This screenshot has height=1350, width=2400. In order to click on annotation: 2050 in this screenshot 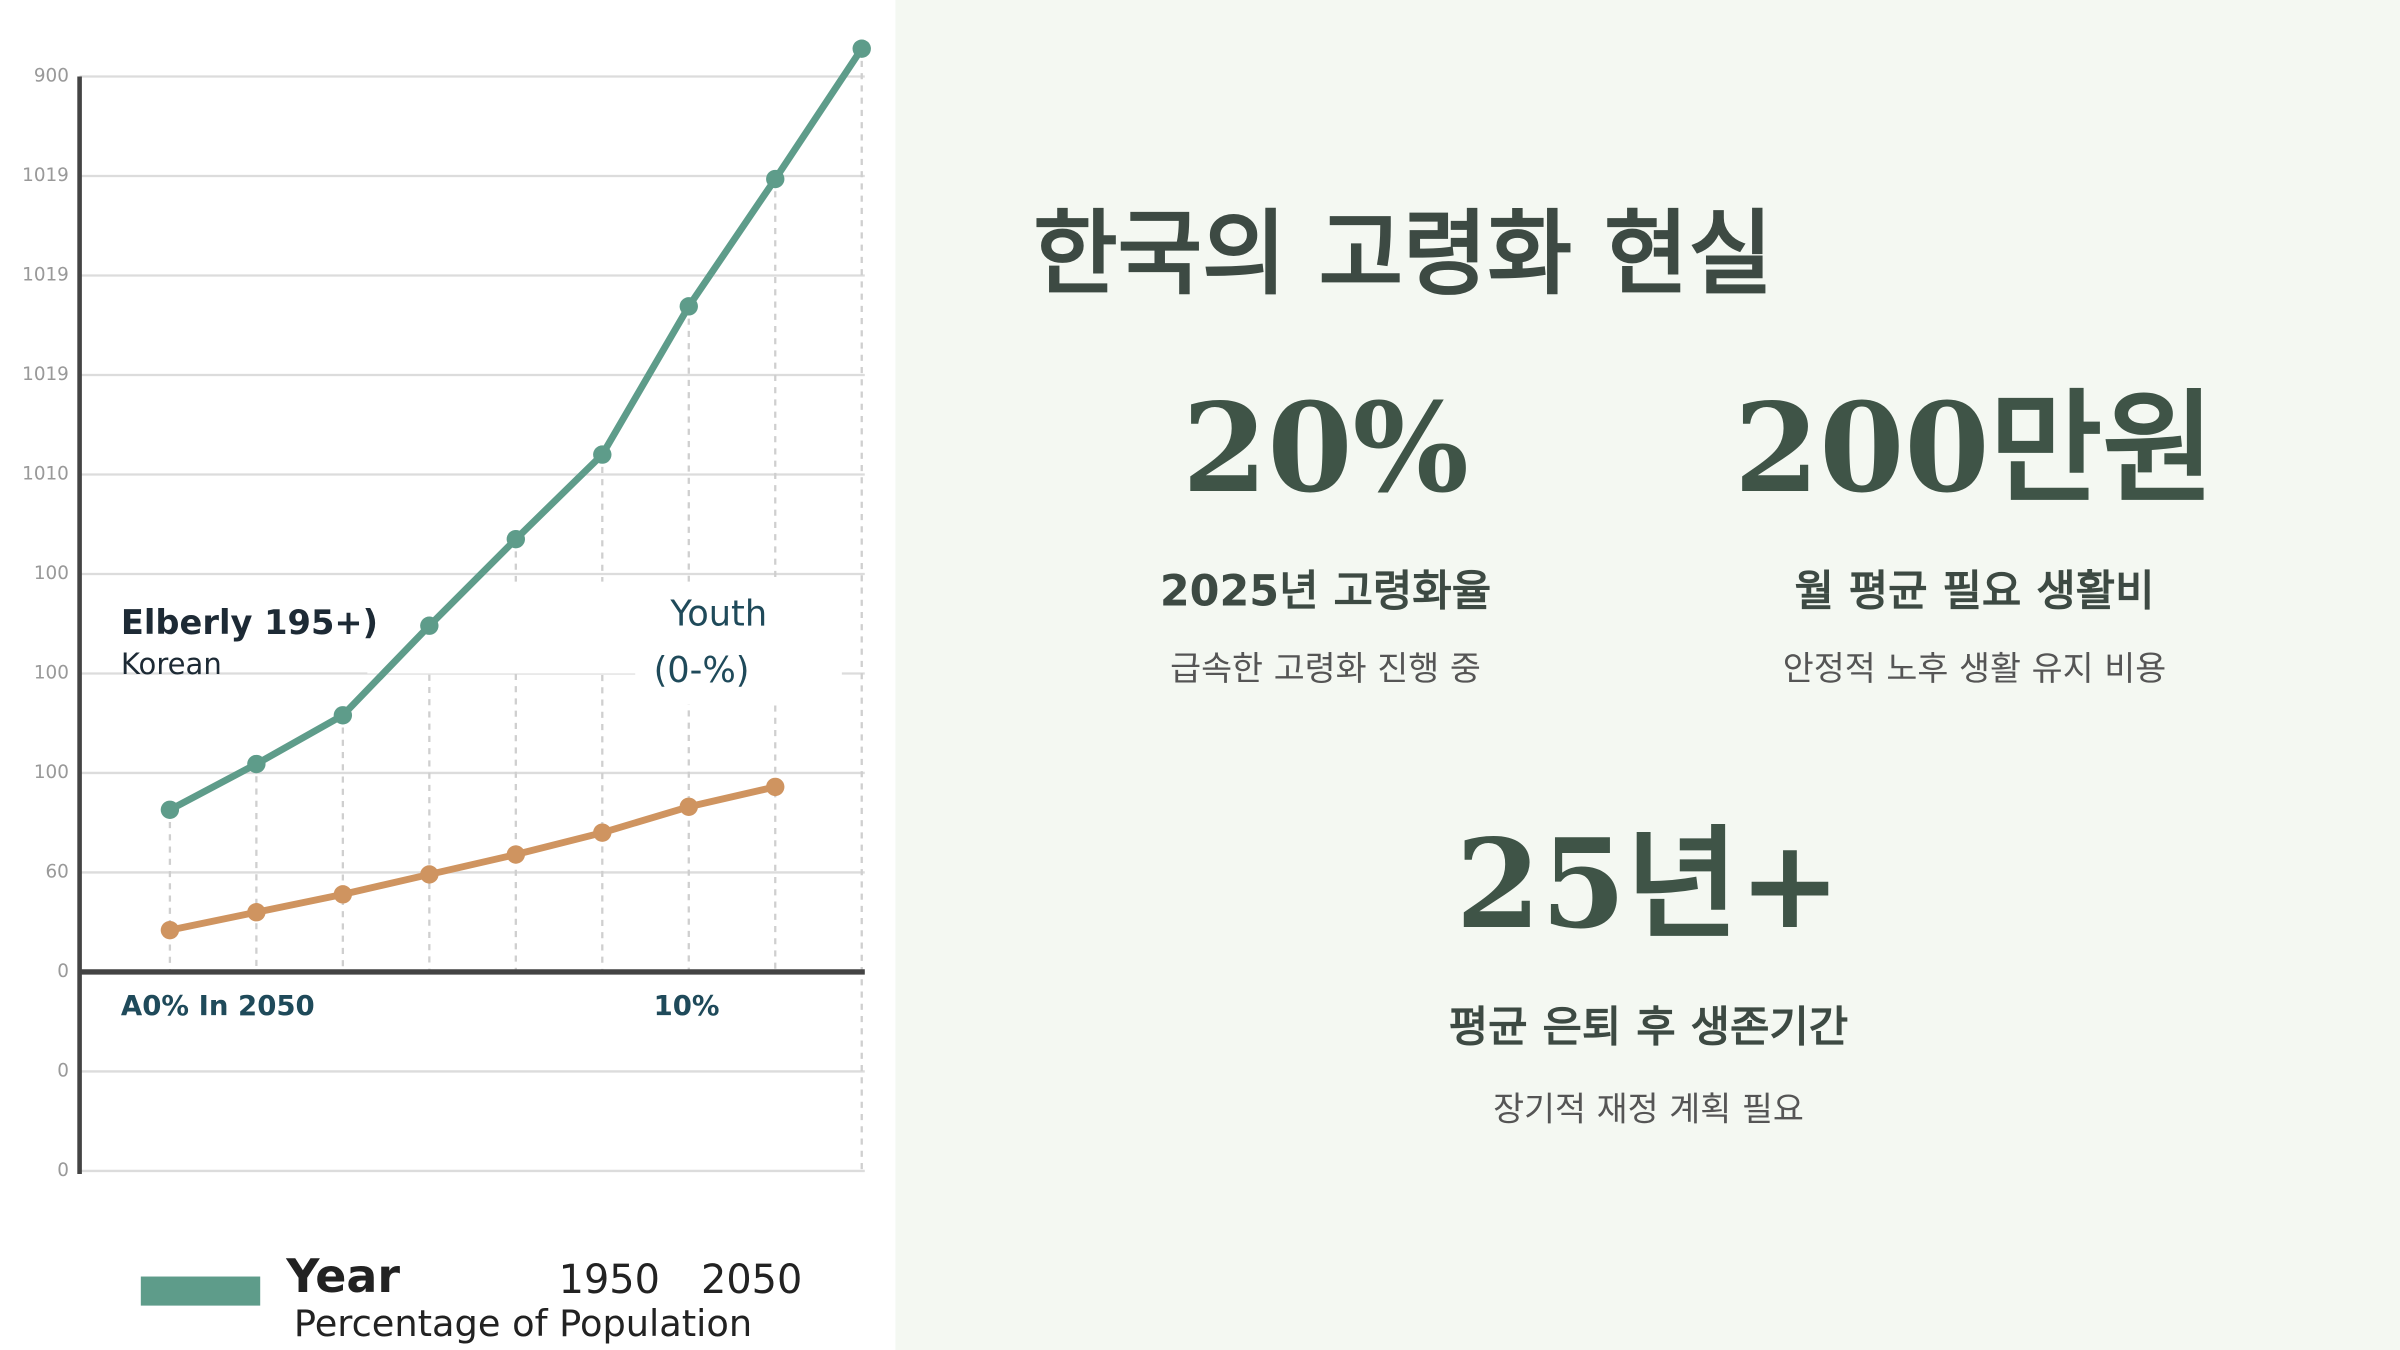, I will do `click(751, 1280)`.